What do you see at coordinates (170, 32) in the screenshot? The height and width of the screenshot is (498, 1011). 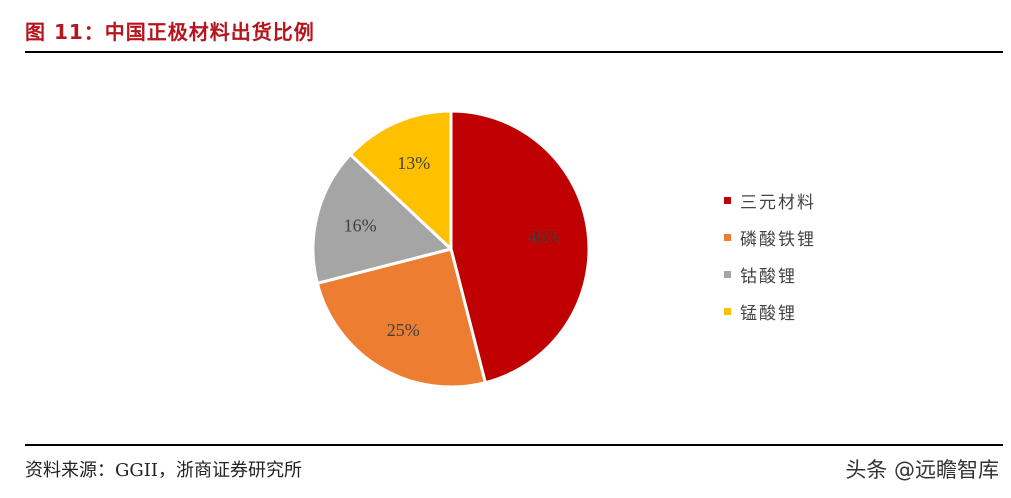 I see `figure-title: 图 11：中国正极材料出货比例` at bounding box center [170, 32].